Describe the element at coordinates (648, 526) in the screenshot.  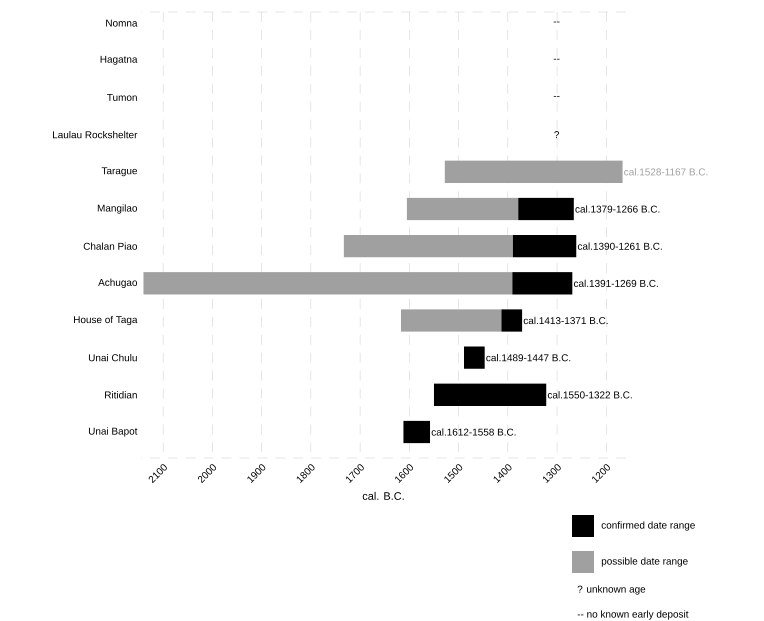
I see `legend-label: confirmed date range` at that location.